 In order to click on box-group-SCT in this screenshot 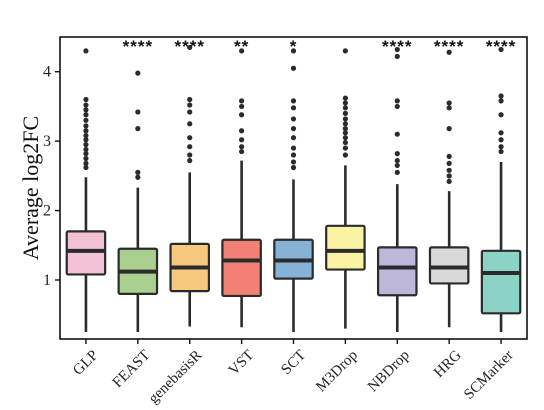, I will do `click(293, 190)`.